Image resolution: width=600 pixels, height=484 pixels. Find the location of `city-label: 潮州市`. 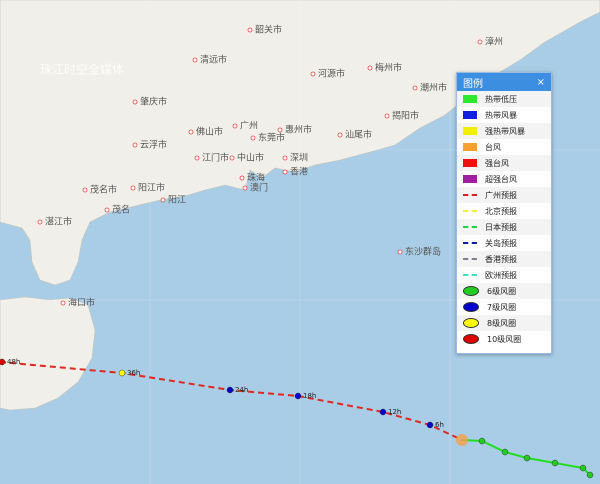

city-label: 潮州市 is located at coordinates (433, 88).